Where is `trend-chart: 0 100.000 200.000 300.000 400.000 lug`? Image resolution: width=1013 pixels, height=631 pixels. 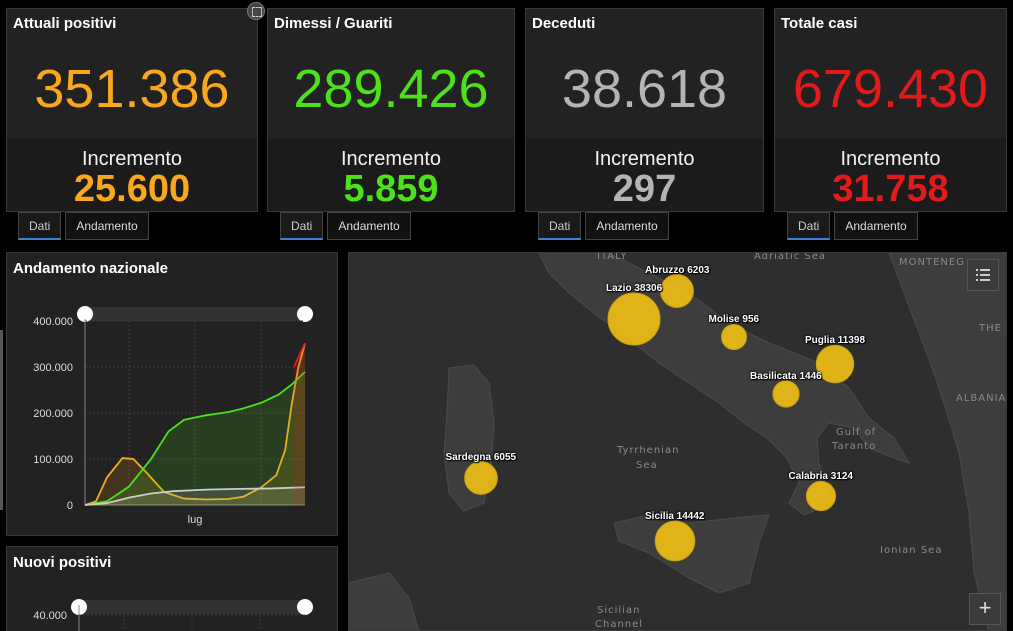
trend-chart: 0 100.000 200.000 300.000 400.000 lug is located at coordinates (173, 416).